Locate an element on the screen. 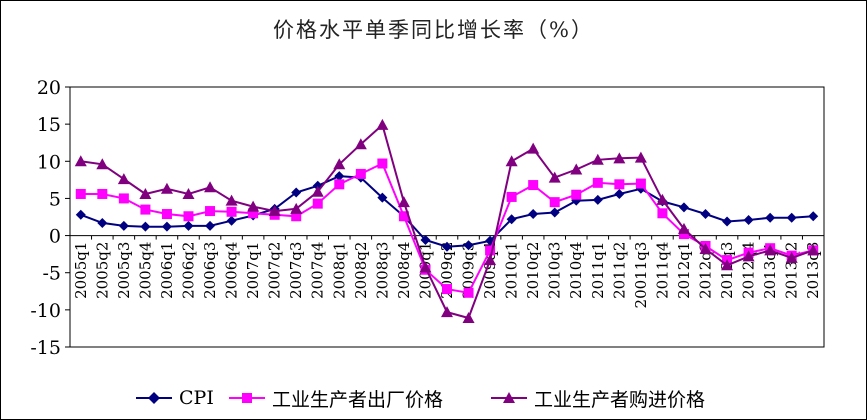 This screenshot has width=867, height=420. y-tick-label: 20 is located at coordinates (49, 88).